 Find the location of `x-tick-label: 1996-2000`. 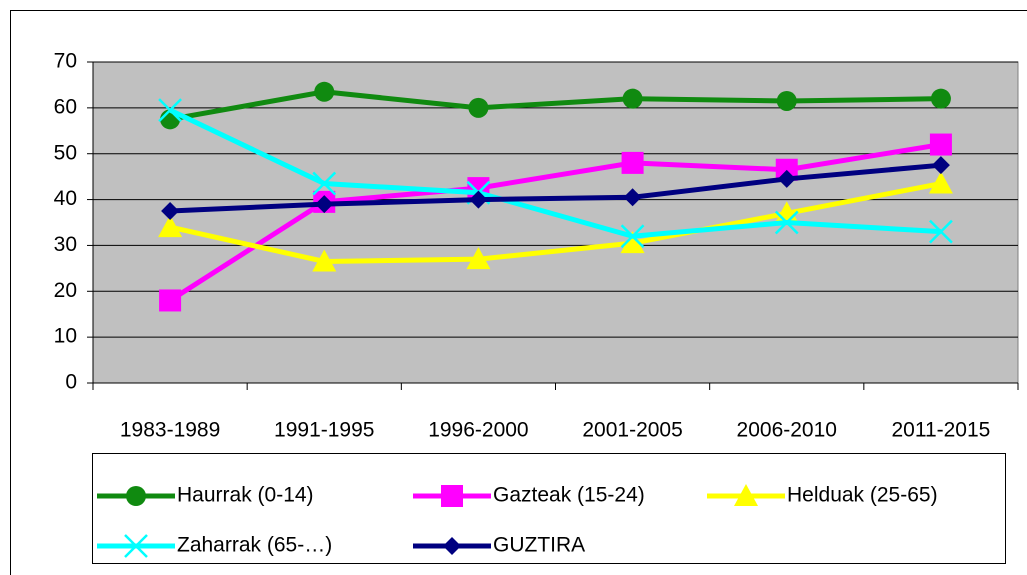

x-tick-label: 1996-2000 is located at coordinates (478, 430).